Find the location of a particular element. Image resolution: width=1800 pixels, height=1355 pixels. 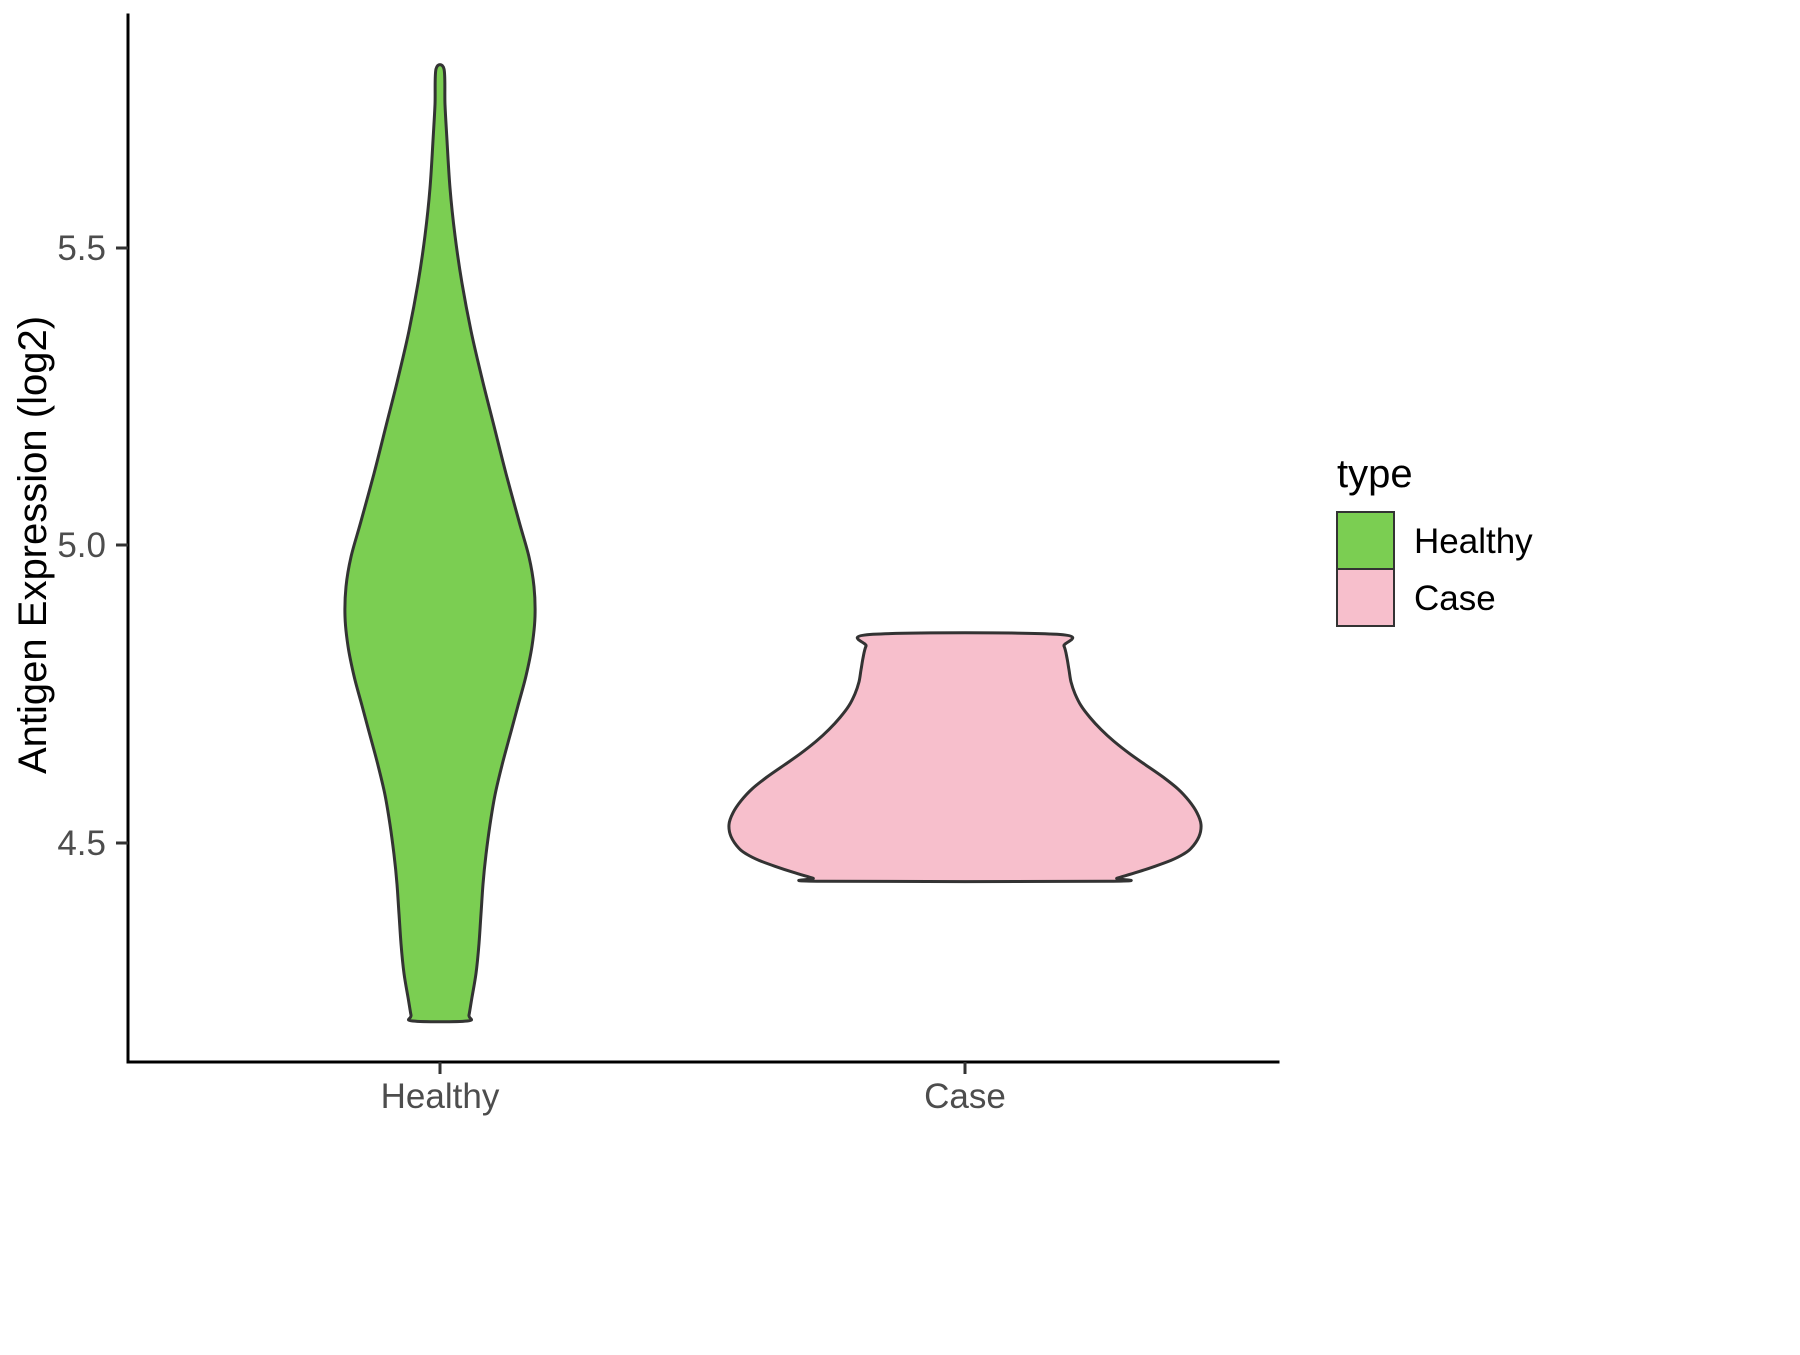

violin-case is located at coordinates (965, 757).